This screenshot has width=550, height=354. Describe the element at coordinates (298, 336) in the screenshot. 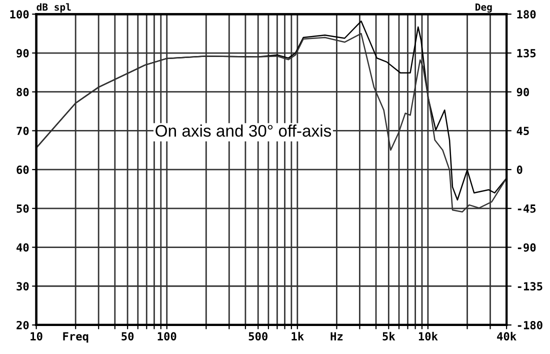

I see `x-tick-label: 1k` at that location.